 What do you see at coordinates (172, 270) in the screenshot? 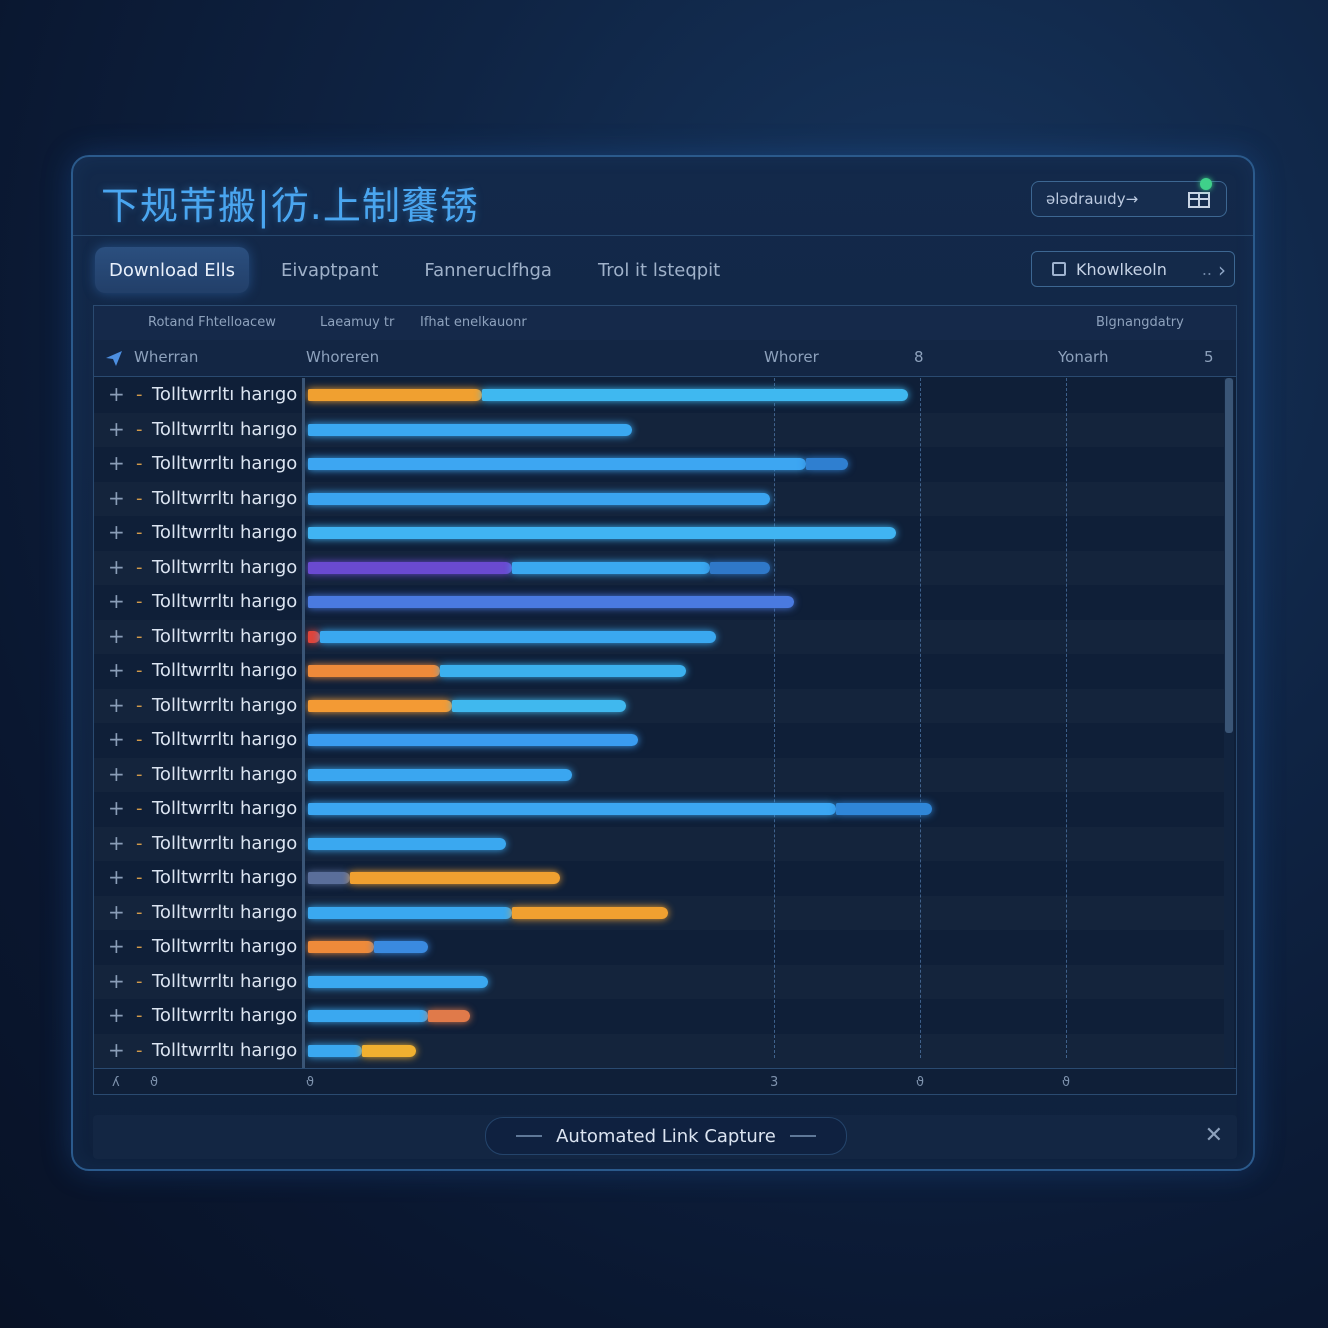
I see `tab-download-ells: Download Ells` at bounding box center [172, 270].